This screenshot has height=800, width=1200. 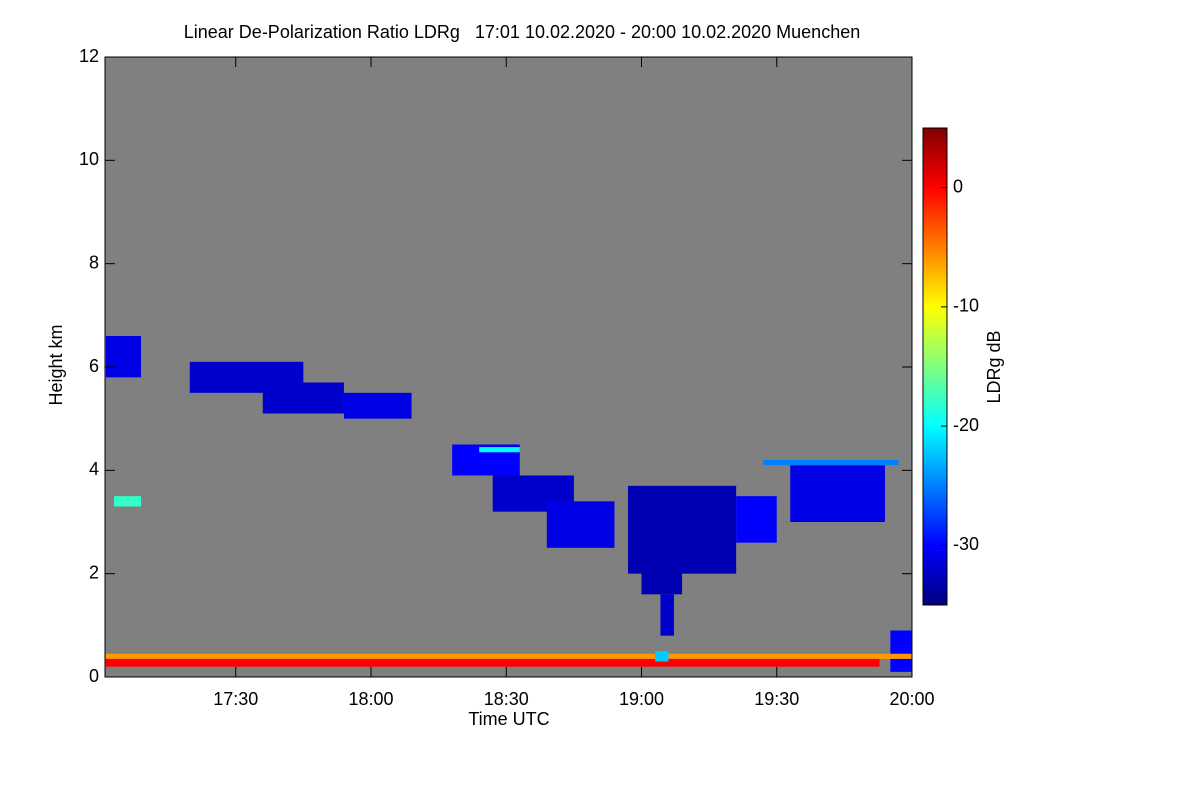 I want to click on x-tick-label: 19:00, so click(x=641, y=699).